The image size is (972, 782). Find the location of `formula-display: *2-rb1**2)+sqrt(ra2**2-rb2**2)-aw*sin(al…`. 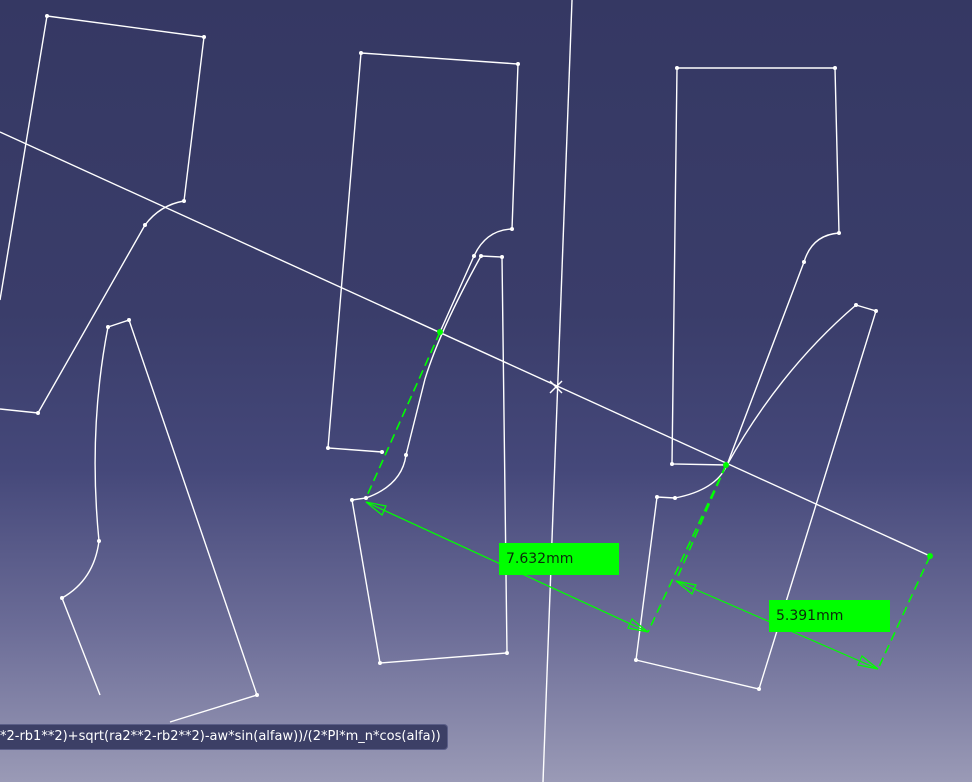

formula-display: *2-rb1**2)+sqrt(ra2**2-rb2**2)-aw*sin(al… is located at coordinates (224, 737).